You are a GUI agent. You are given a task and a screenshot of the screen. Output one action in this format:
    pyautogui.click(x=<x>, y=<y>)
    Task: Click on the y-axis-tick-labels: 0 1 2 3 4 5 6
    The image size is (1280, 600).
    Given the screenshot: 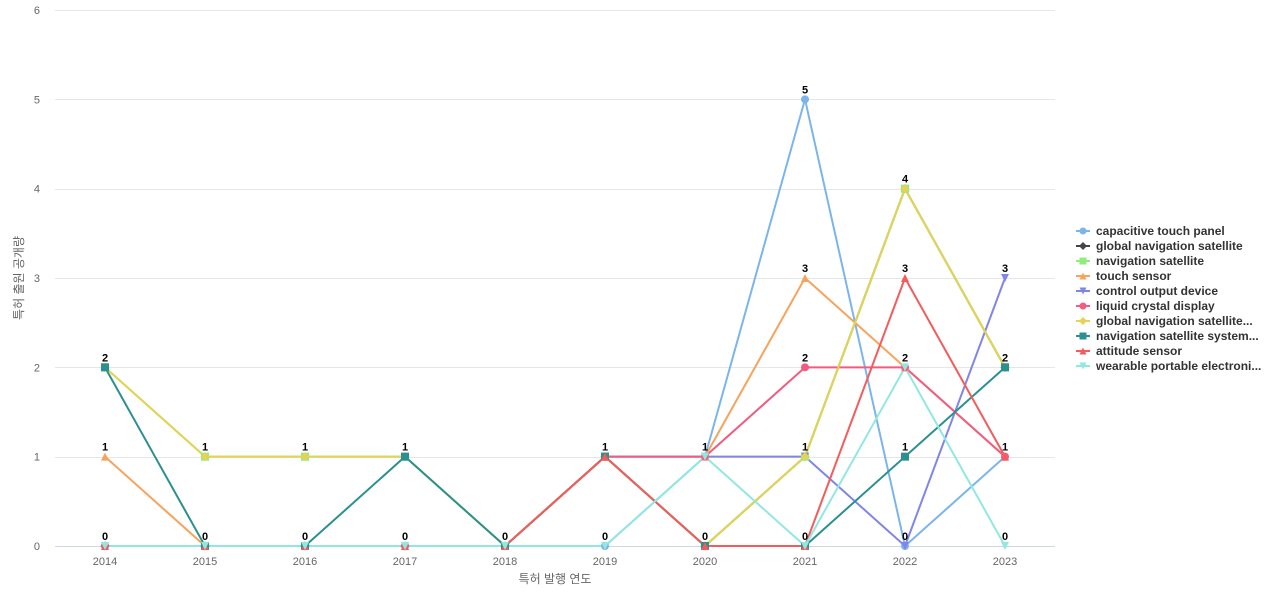 What is the action you would take?
    pyautogui.click(x=37, y=279)
    